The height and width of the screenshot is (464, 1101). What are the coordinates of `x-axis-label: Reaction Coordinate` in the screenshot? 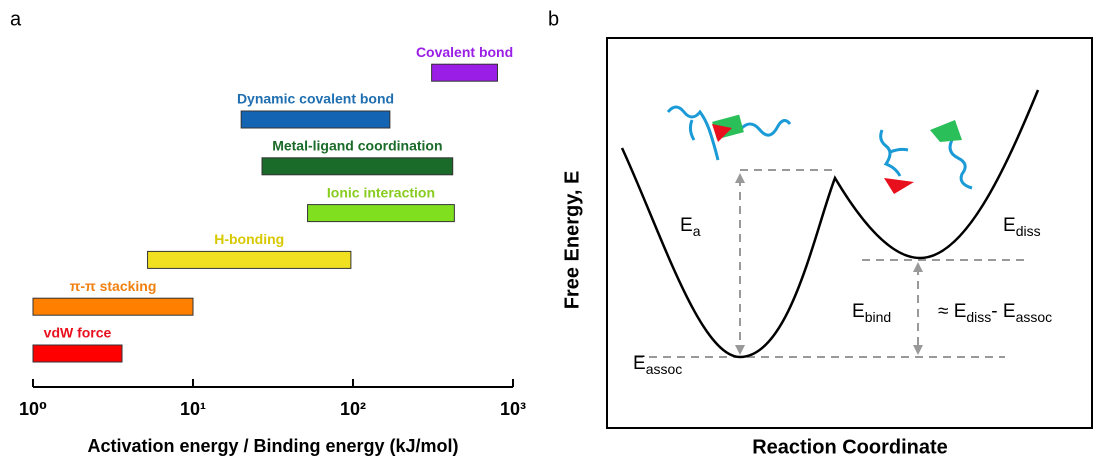 It's located at (850, 447).